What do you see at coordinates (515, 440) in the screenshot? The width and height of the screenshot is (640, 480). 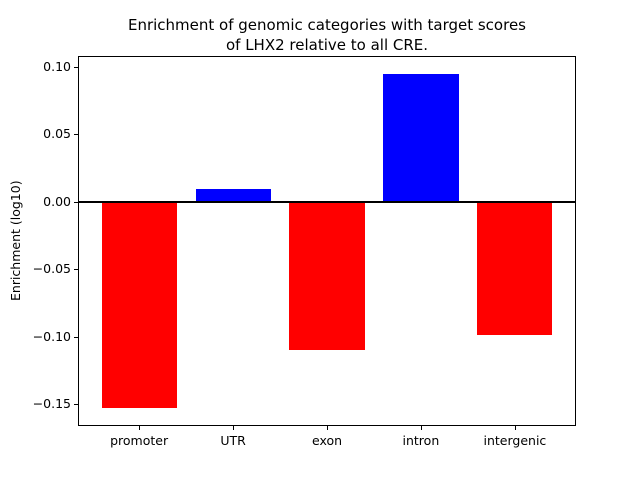 I see `x-tick-label-intergenic: intergenic` at bounding box center [515, 440].